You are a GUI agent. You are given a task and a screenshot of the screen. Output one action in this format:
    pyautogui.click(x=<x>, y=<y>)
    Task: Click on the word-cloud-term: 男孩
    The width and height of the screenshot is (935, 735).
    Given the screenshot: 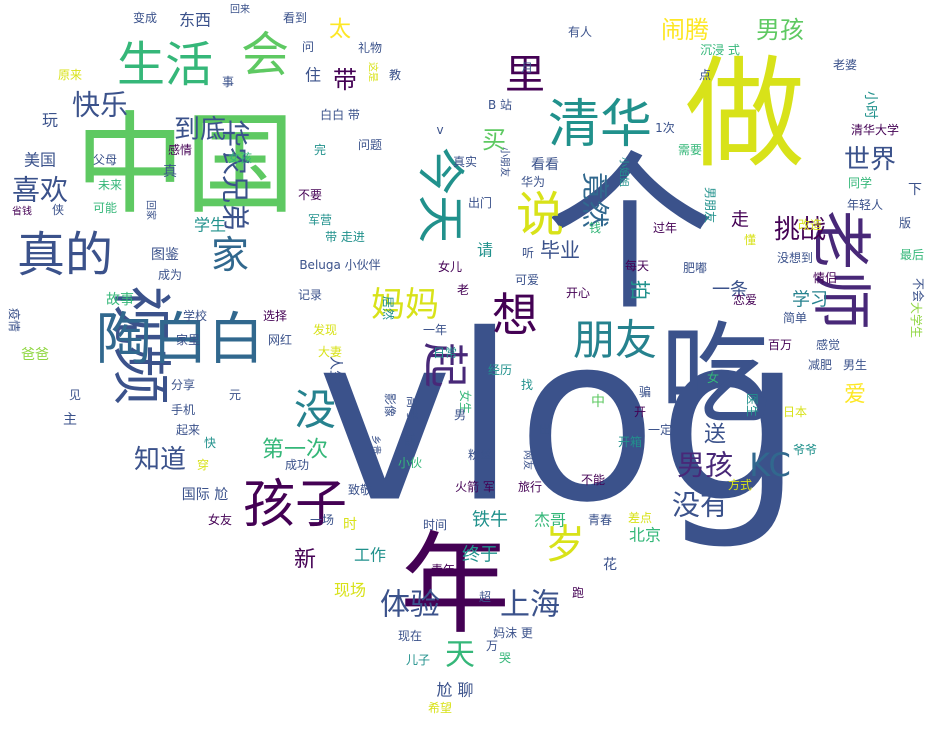 What is the action you would take?
    pyautogui.click(x=780, y=30)
    